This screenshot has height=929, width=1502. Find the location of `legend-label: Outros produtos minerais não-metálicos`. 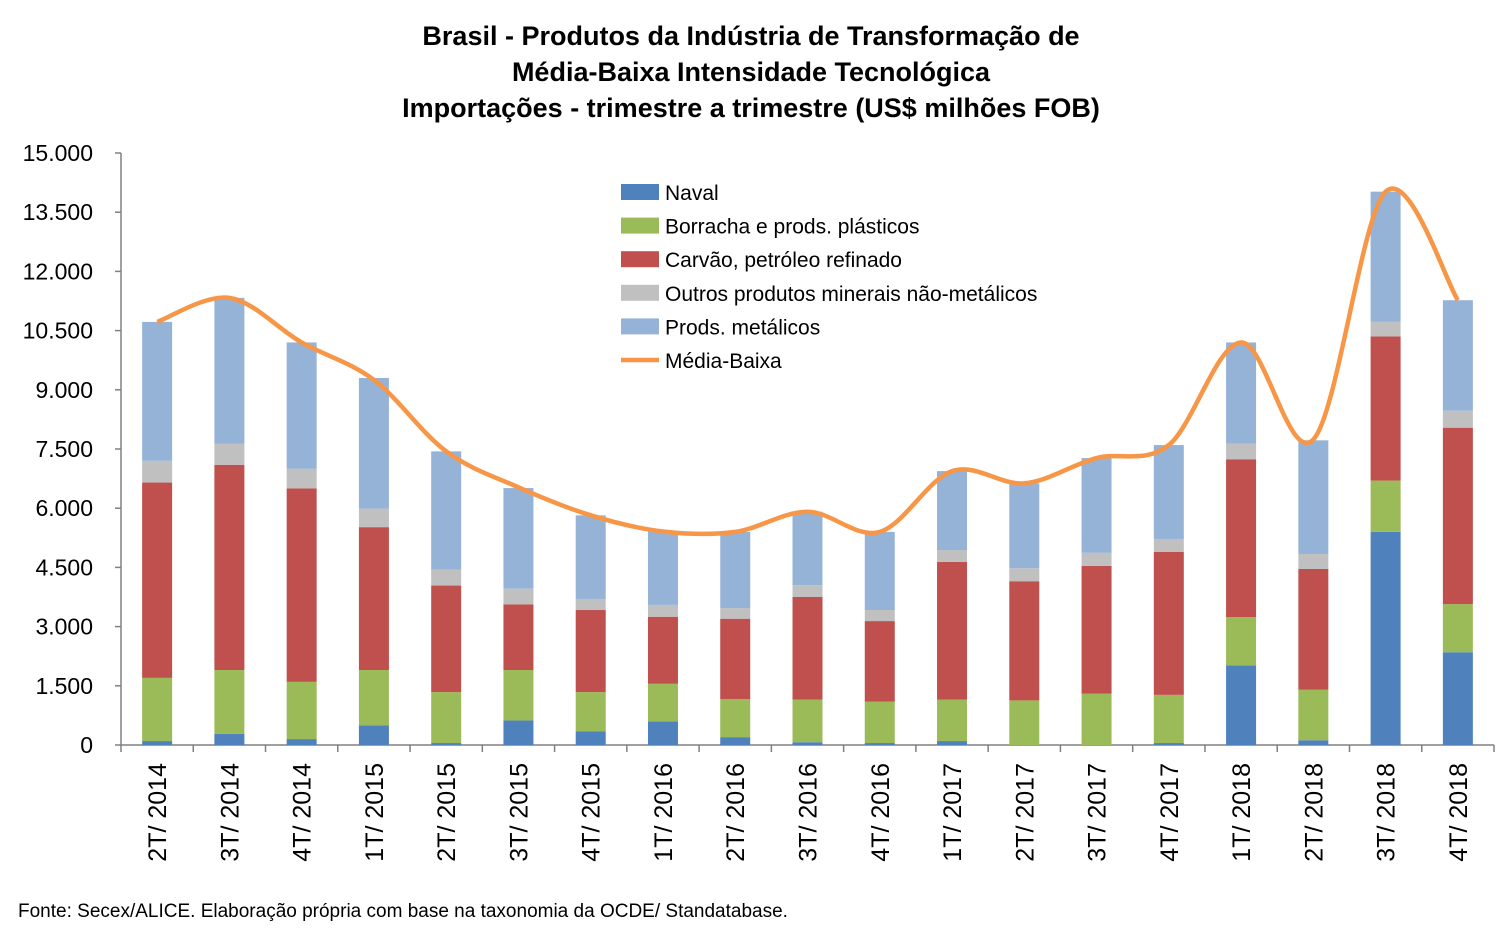

legend-label: Outros produtos minerais não-metálicos is located at coordinates (851, 294).